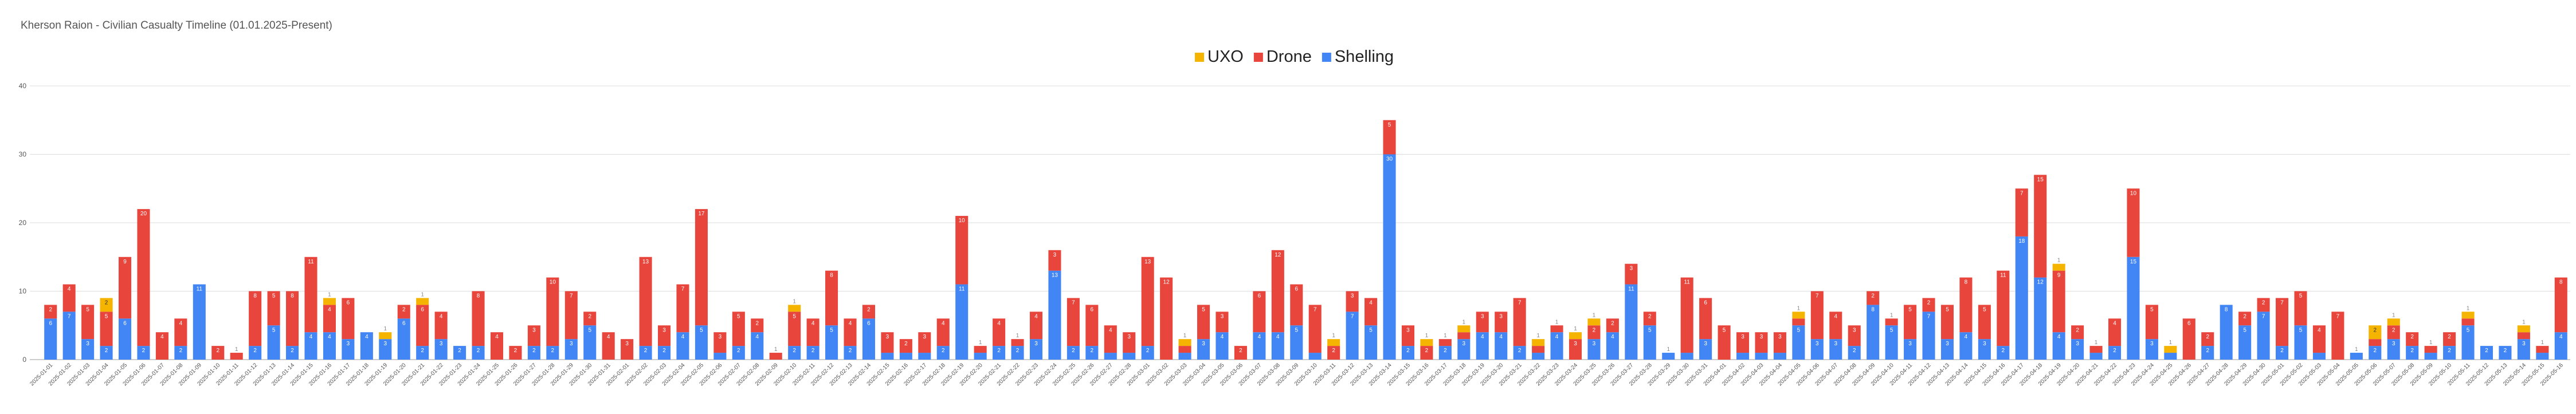 The width and height of the screenshot is (2576, 414). I want to click on data-label: 12, so click(1278, 255).